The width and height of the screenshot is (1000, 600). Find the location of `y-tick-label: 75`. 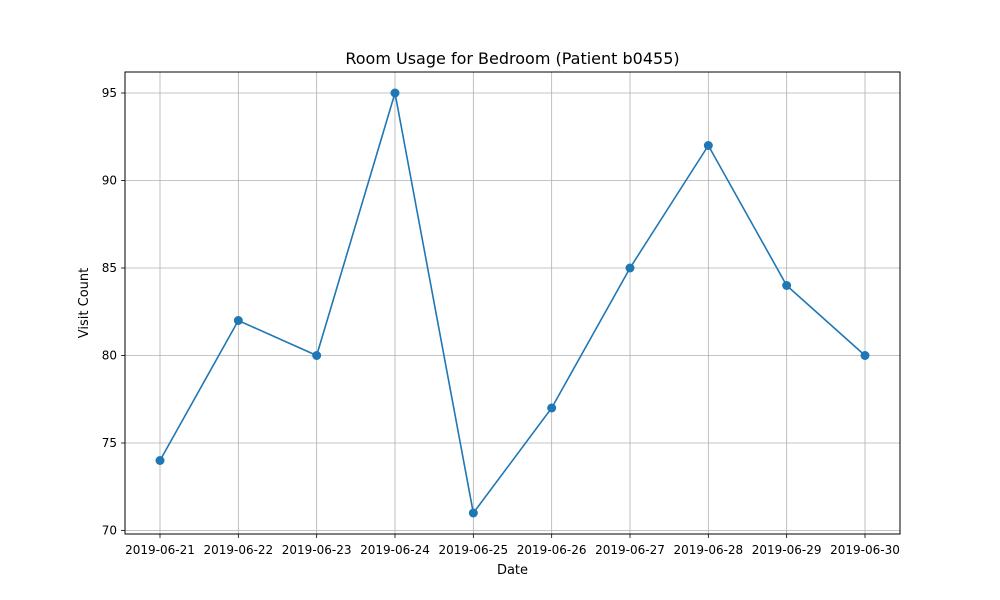

y-tick-label: 75 is located at coordinates (109, 443).